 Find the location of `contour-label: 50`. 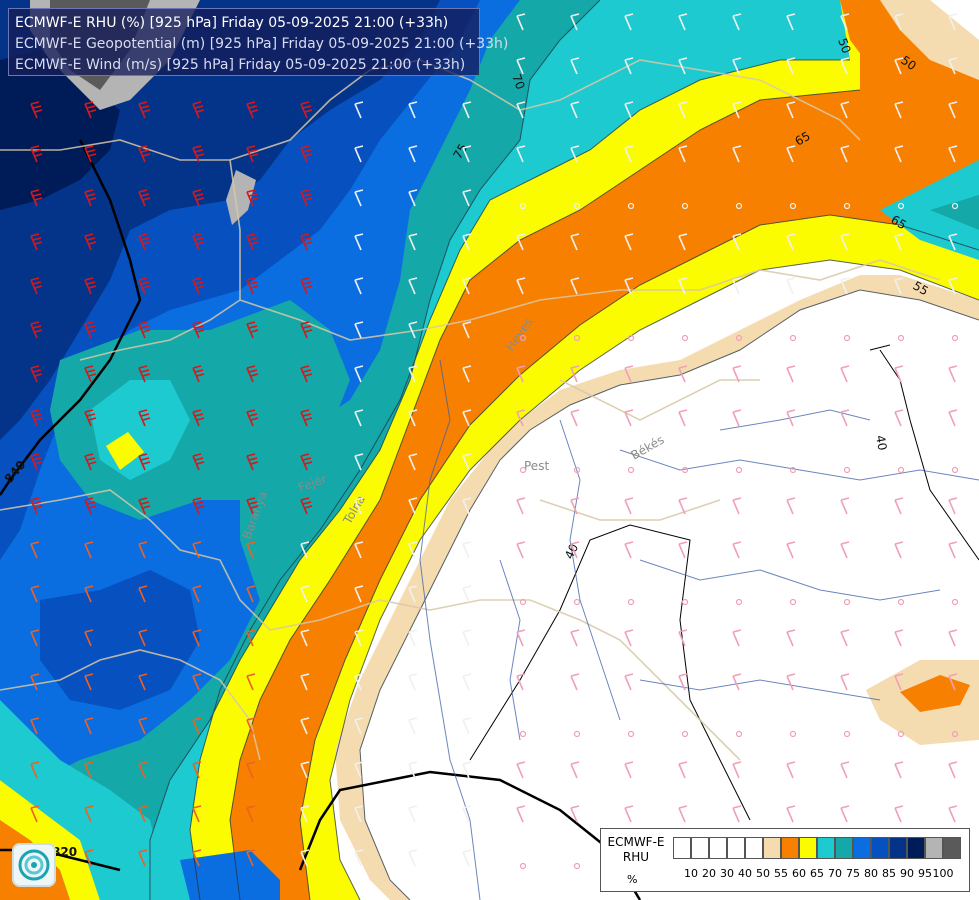

contour-label: 50 is located at coordinates (844, 45).